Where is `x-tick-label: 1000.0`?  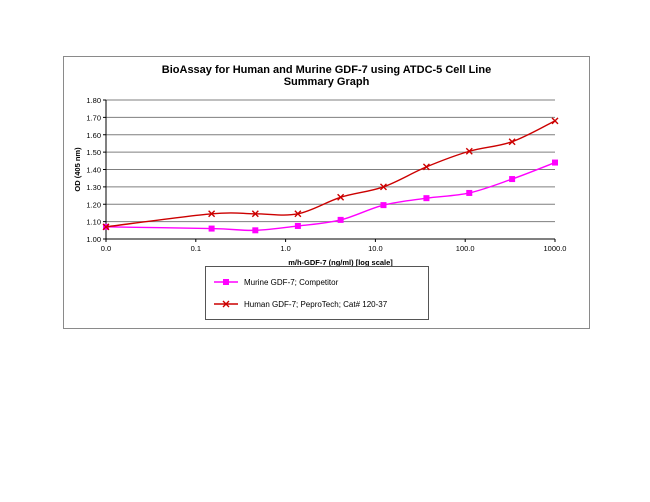 x-tick-label: 1000.0 is located at coordinates (555, 248).